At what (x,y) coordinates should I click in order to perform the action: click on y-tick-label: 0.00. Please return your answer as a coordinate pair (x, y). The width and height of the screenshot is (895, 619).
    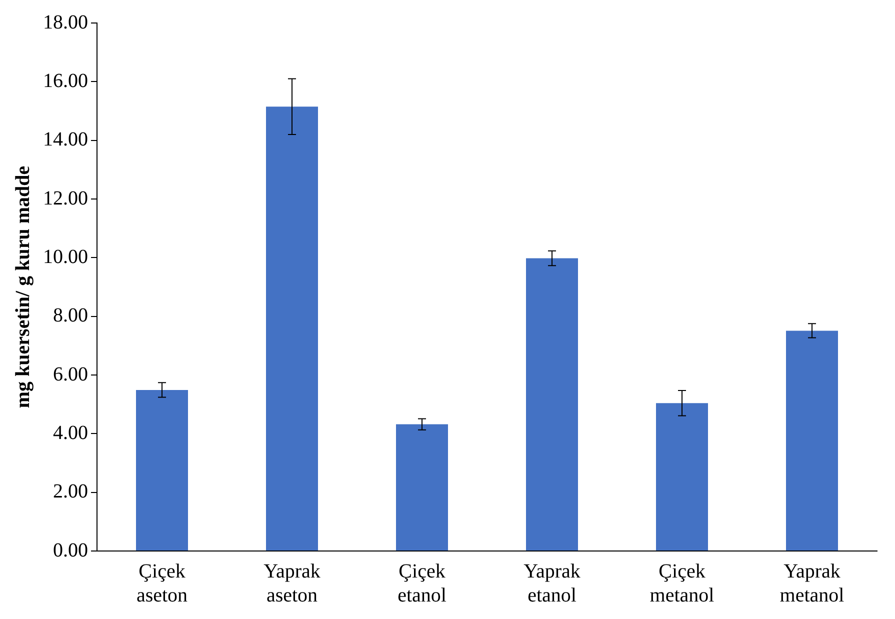
    Looking at the image, I should click on (70, 550).